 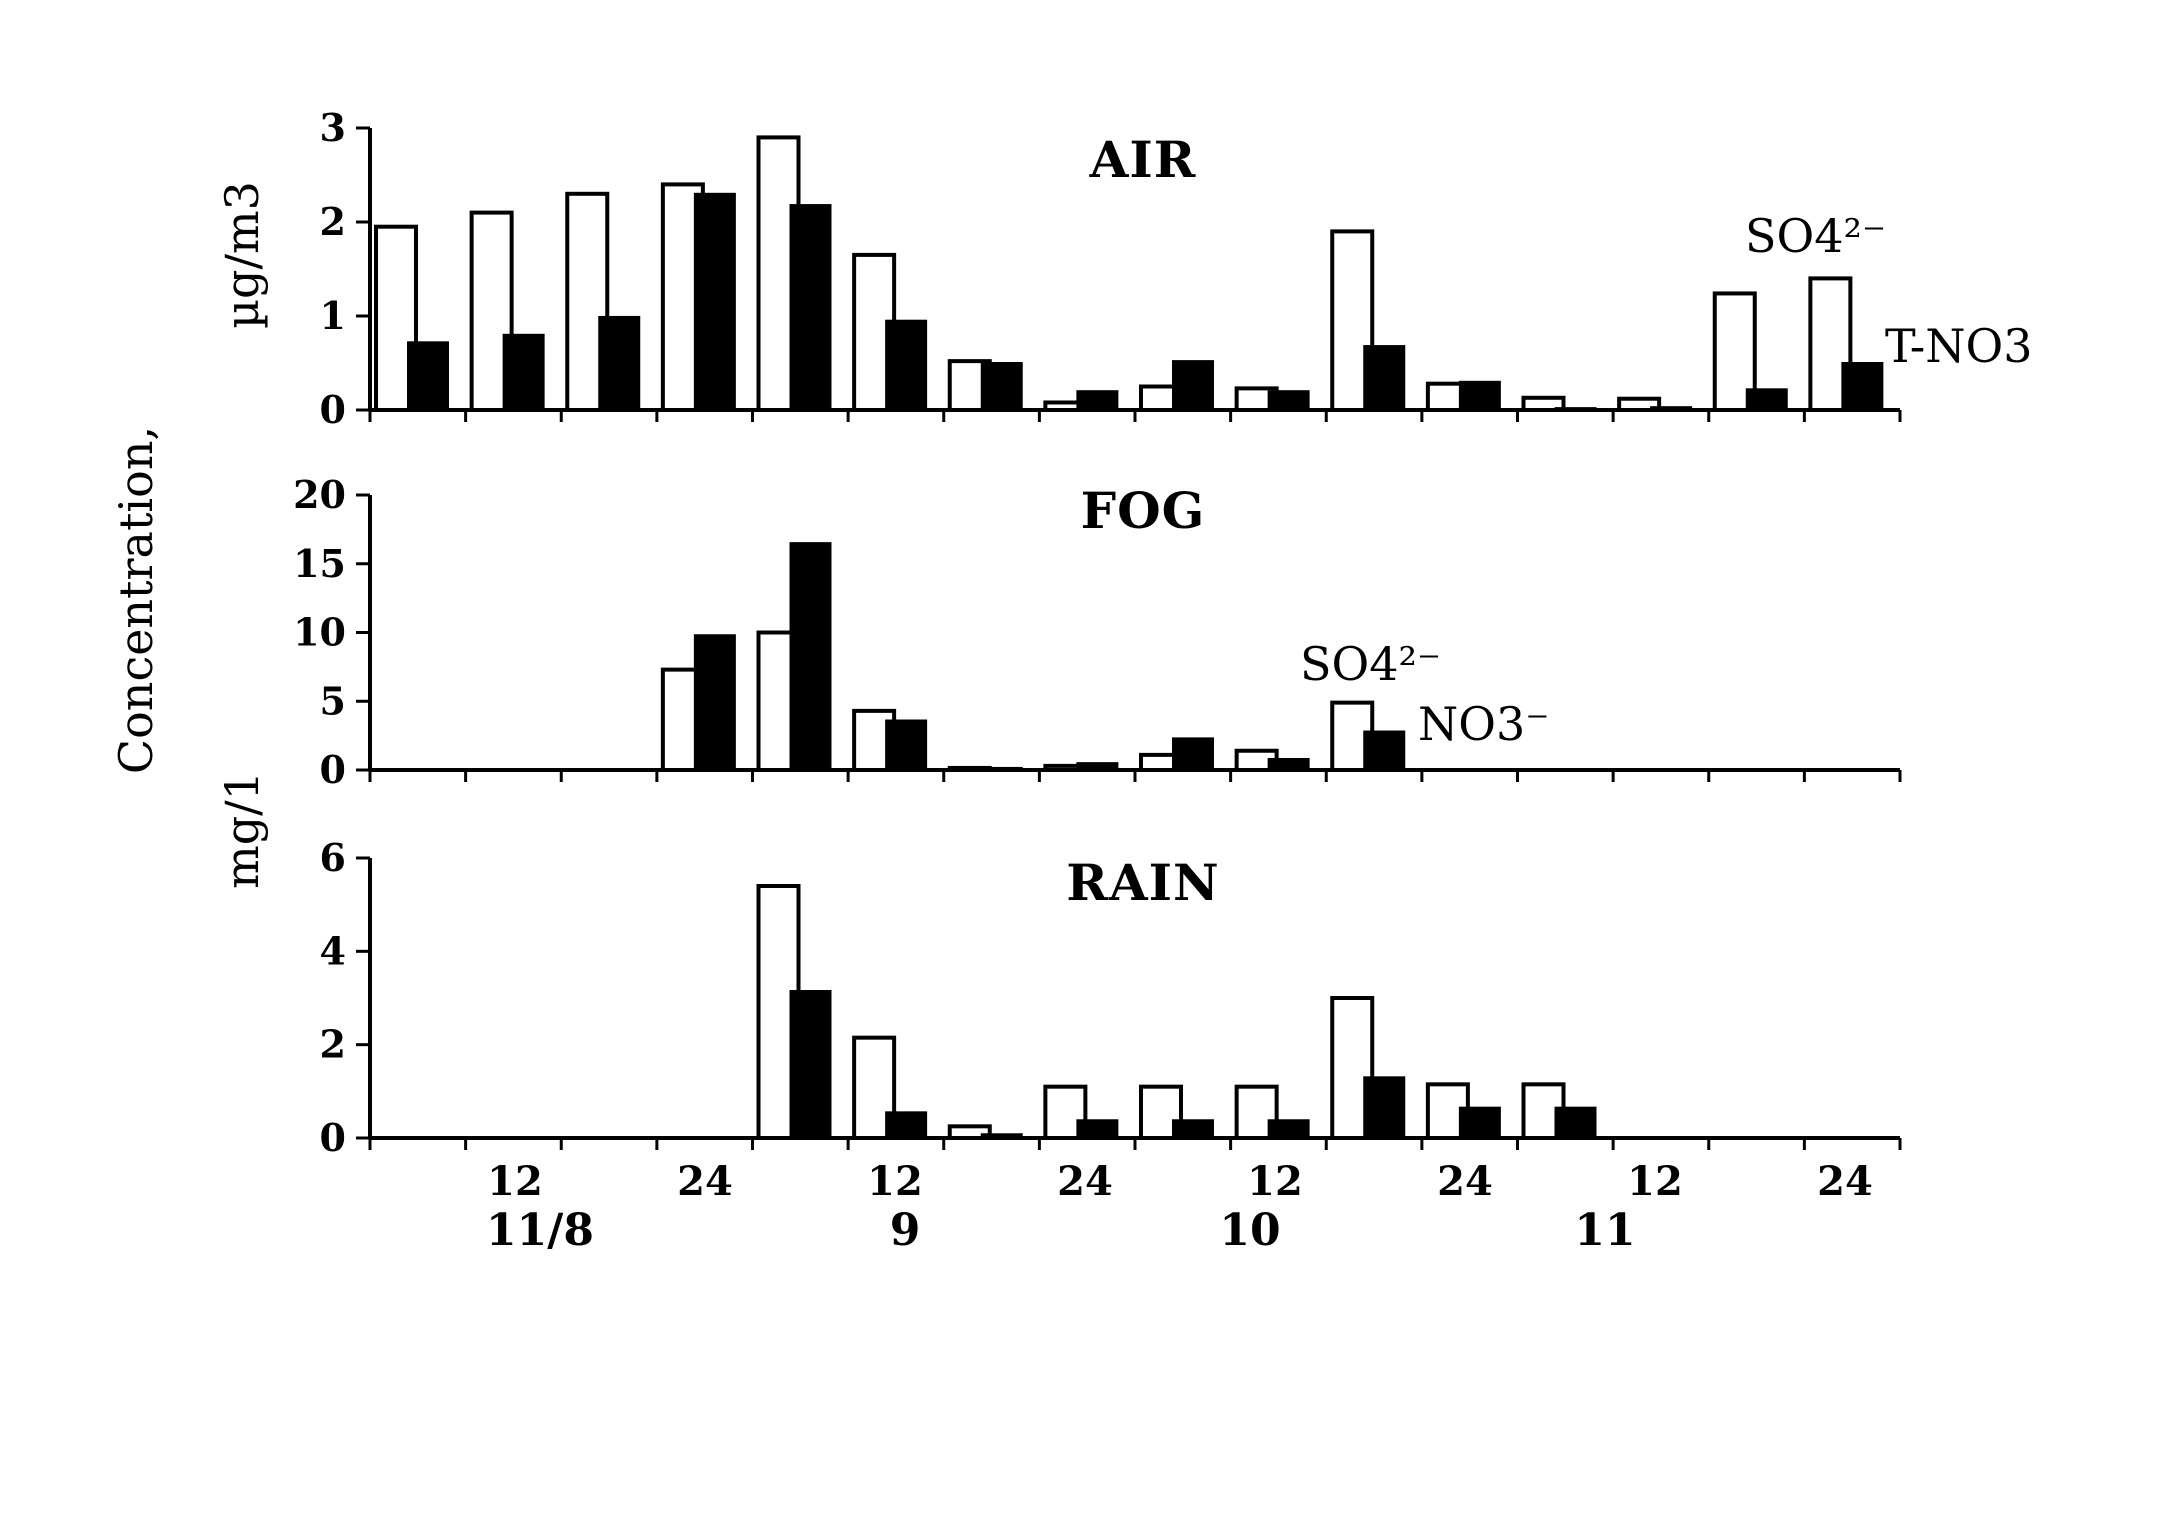 I want to click on air-y-tick-label: 3, so click(x=333, y=127).